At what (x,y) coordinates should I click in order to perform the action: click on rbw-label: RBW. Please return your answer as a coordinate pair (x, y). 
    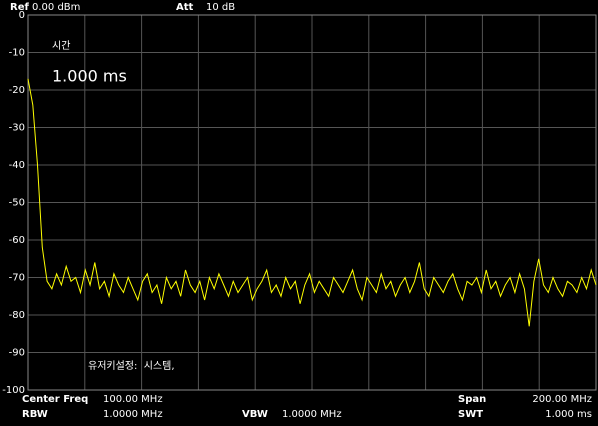
    Looking at the image, I should click on (35, 414).